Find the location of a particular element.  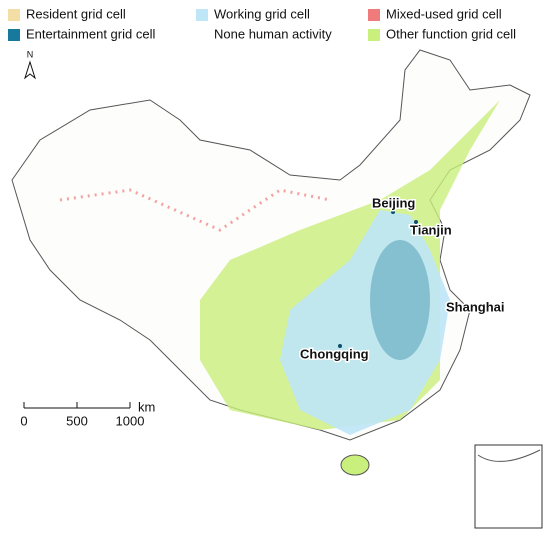

legend-label: None human activity is located at coordinates (273, 33).